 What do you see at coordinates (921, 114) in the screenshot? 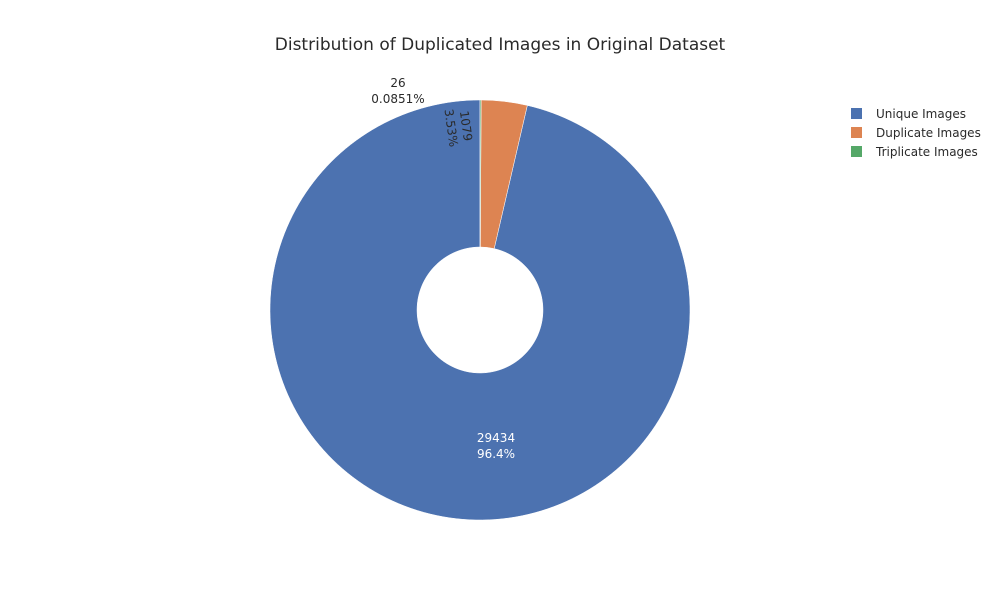
I see `legend-label-unique: Unique Images` at bounding box center [921, 114].